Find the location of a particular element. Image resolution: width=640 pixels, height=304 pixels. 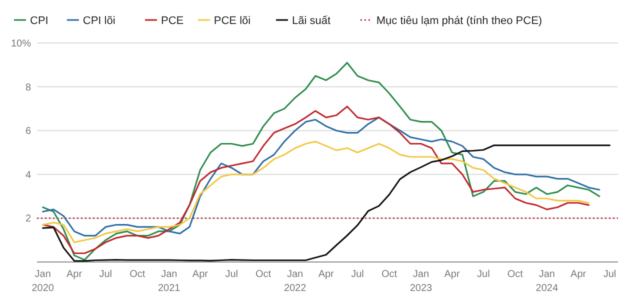

x-tick-label: Jan 2021 is located at coordinates (169, 281).